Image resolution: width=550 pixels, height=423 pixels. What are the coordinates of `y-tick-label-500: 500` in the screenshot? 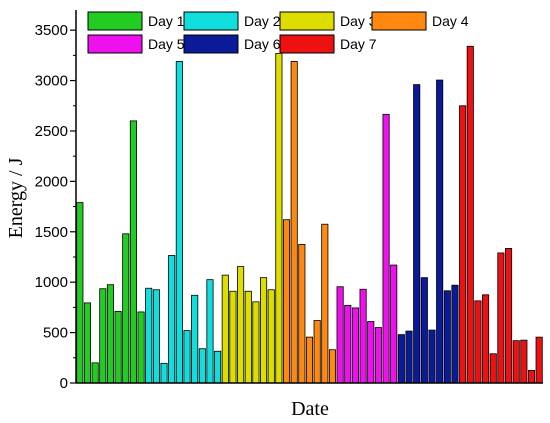 It's located at (55, 333).